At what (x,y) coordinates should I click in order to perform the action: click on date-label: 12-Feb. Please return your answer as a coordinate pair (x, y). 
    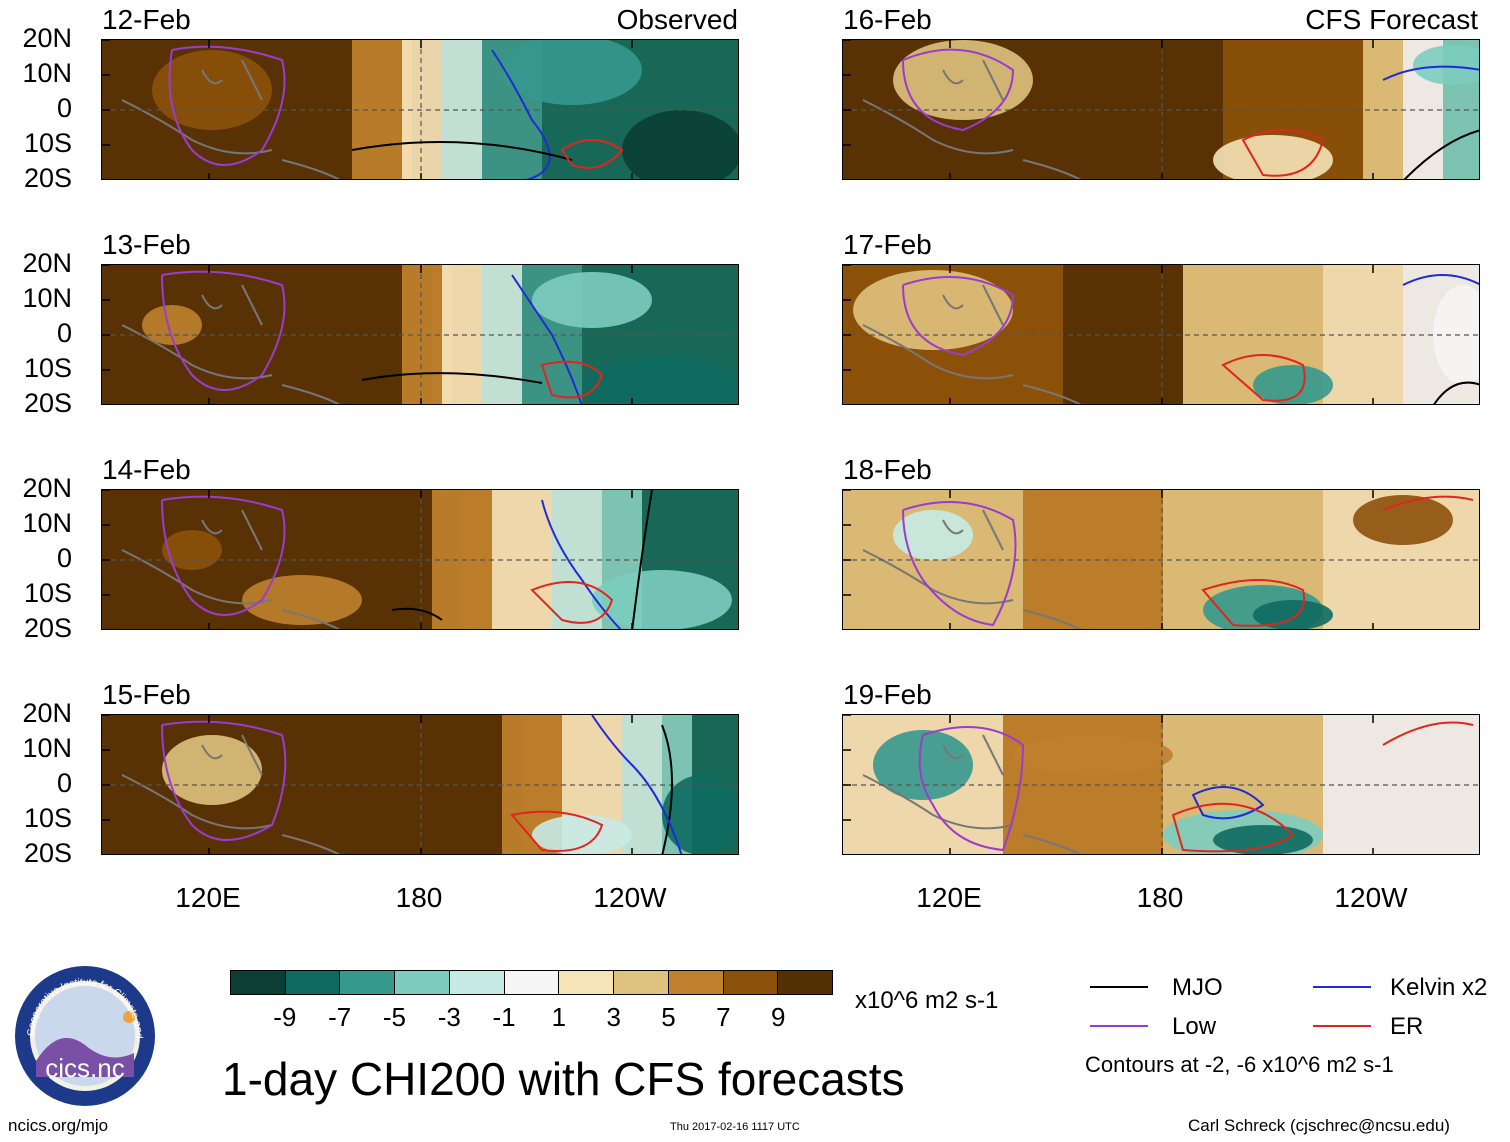
    Looking at the image, I should click on (146, 19).